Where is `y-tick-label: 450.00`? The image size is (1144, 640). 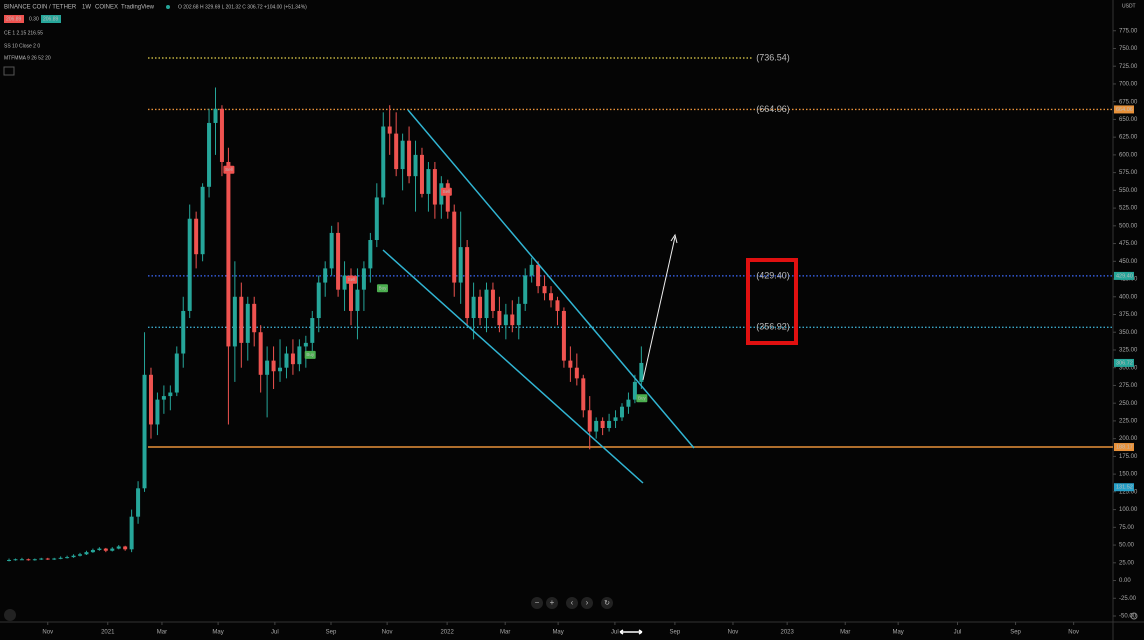
y-tick-label: 450.00 is located at coordinates (1128, 262).